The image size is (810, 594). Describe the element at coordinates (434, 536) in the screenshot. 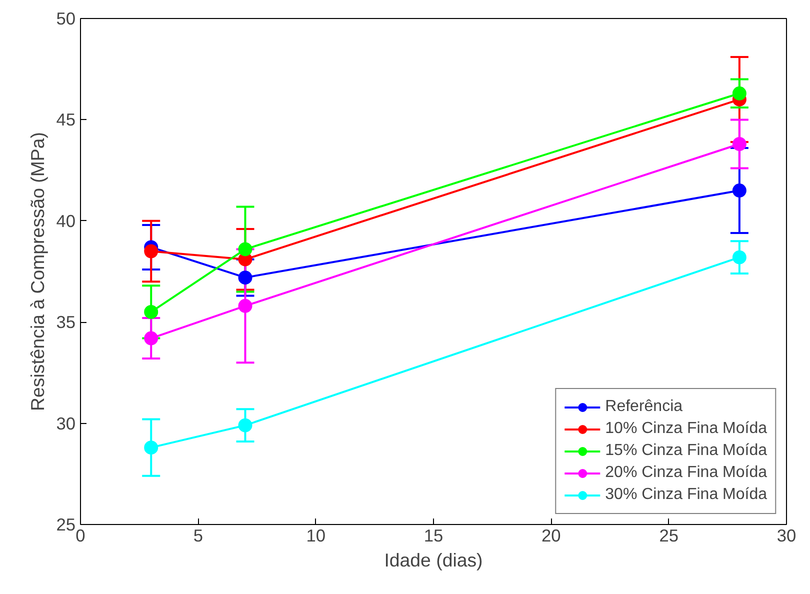

I see `x-tick-label: 15` at that location.